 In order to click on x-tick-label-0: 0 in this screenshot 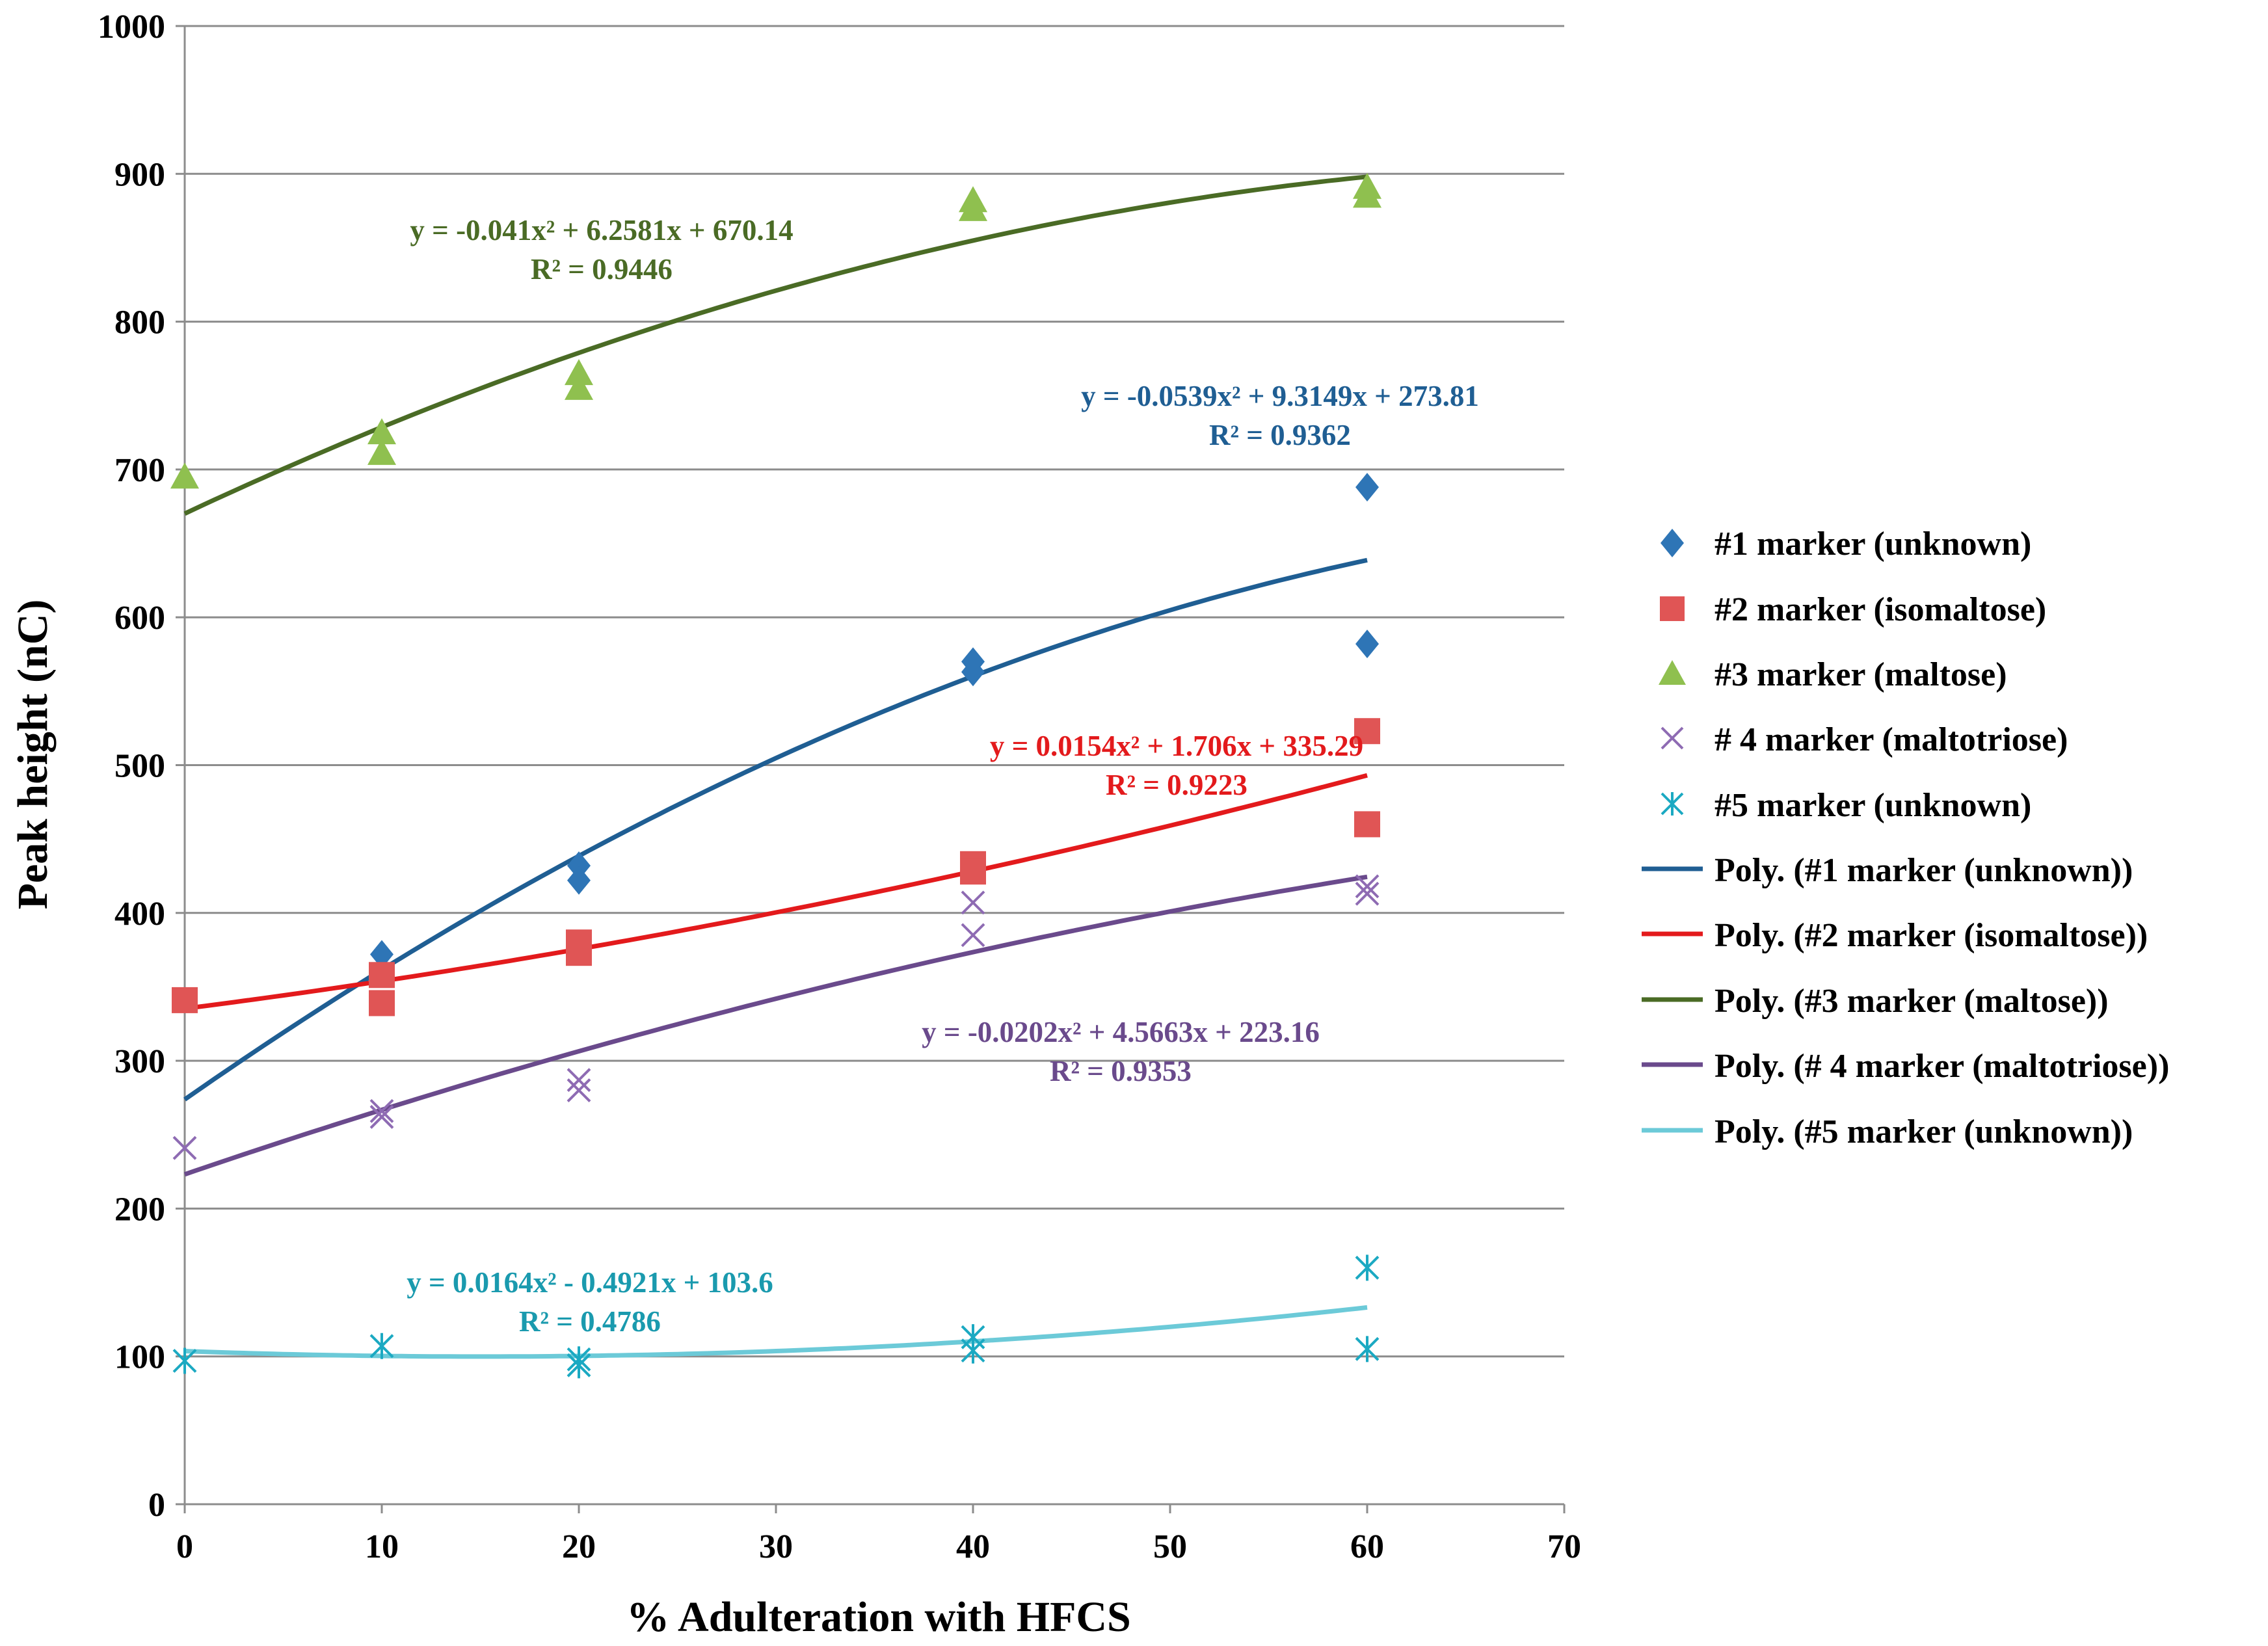, I will do `click(184, 1546)`.